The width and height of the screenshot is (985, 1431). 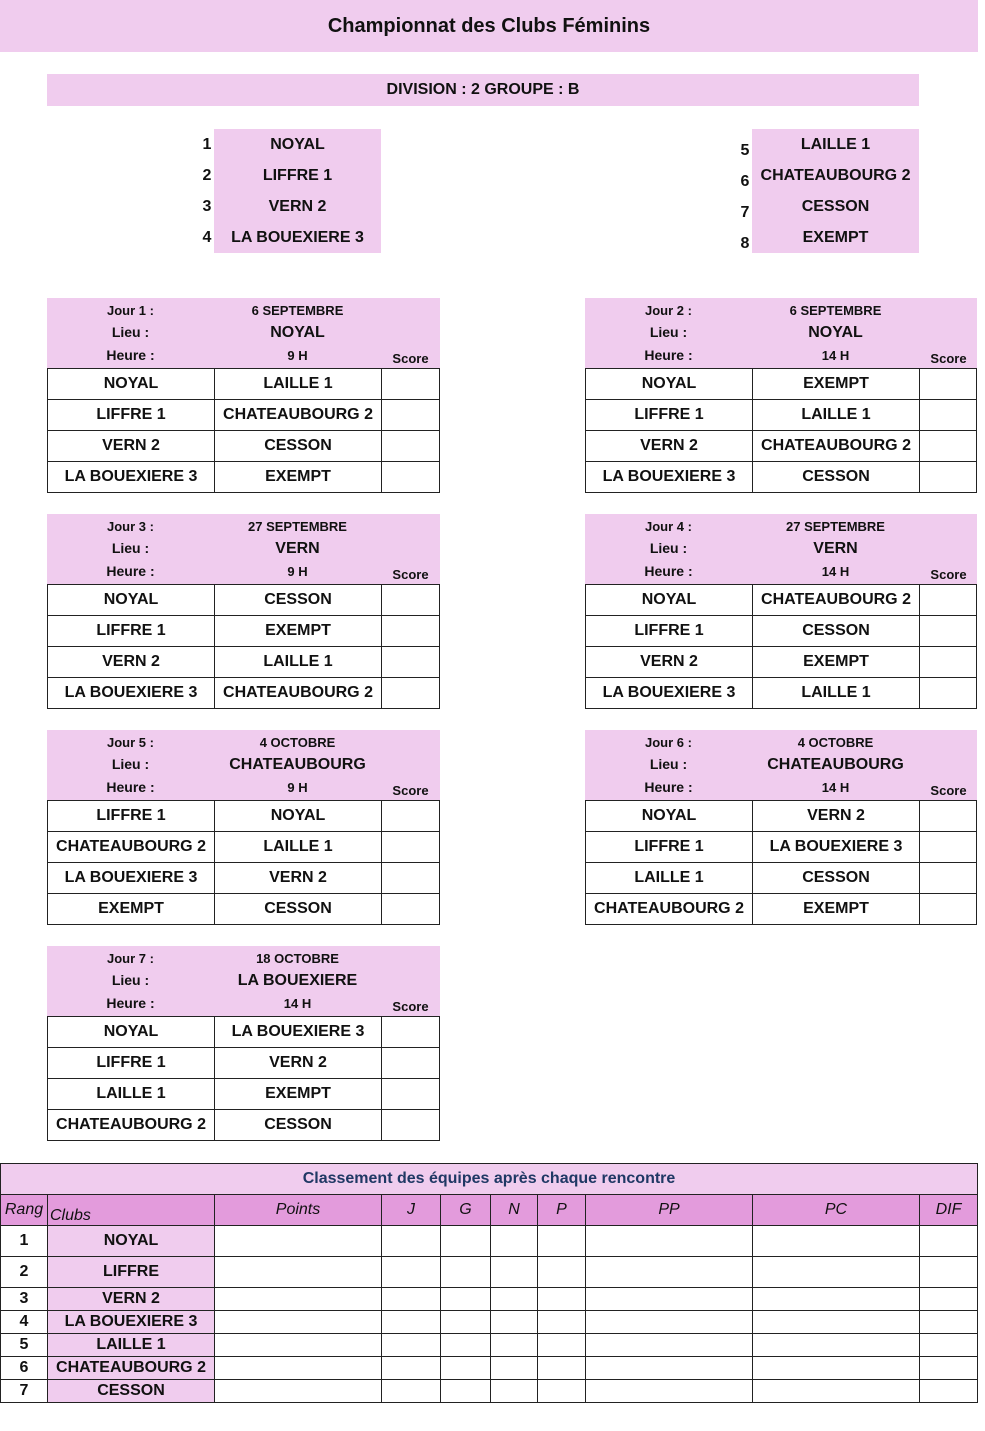 I want to click on day-time: 14 H, so click(x=835, y=571).